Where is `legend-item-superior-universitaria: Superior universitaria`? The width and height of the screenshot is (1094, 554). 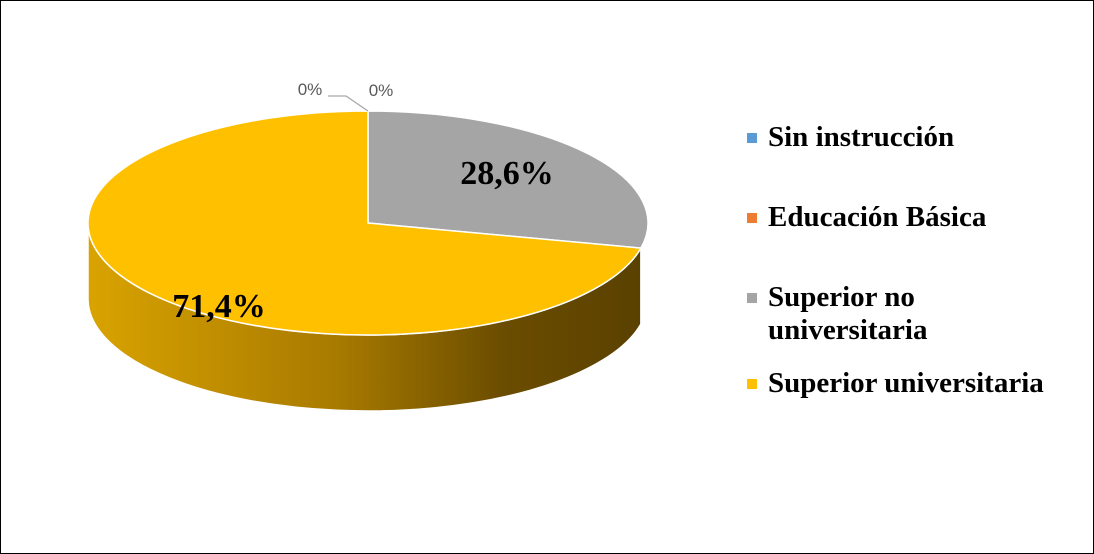
legend-item-superior-universitaria: Superior universitaria is located at coordinates (894, 383).